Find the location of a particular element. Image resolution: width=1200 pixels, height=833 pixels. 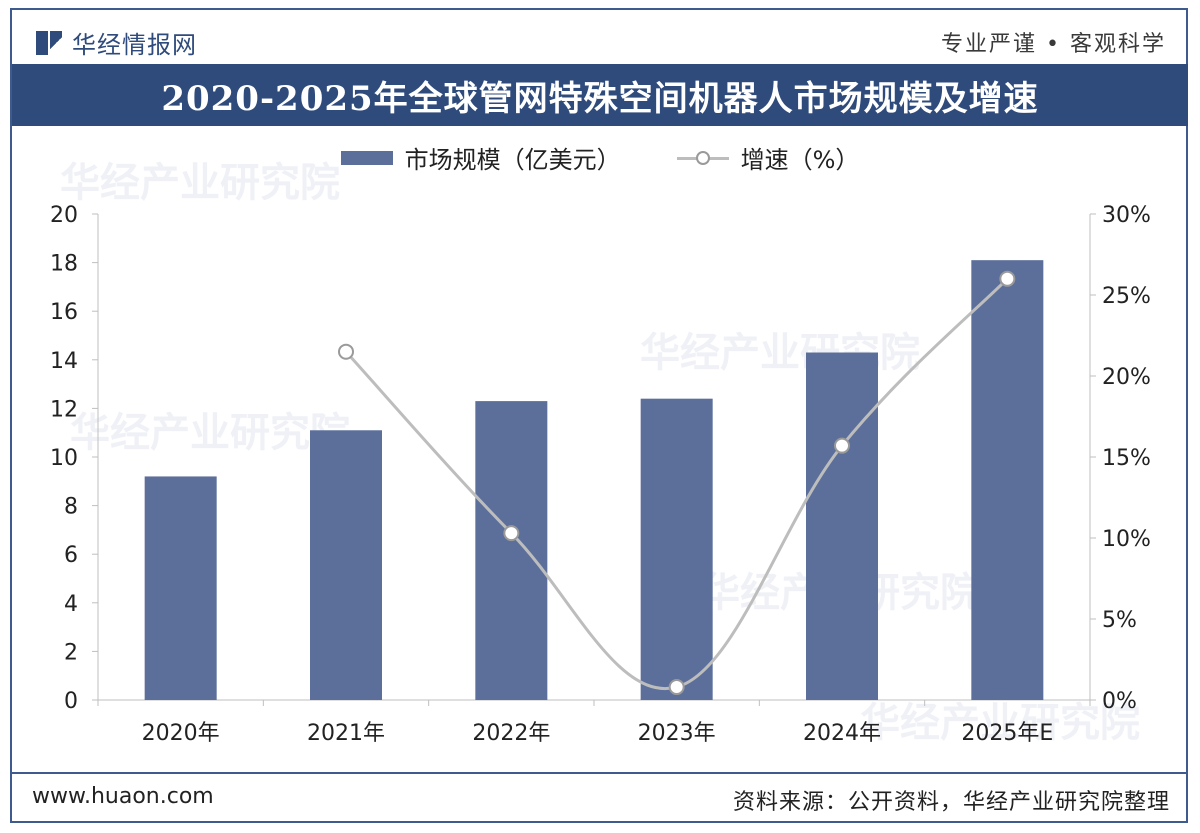

legend-label-market-size: 市场规模（亿美元） is located at coordinates (512, 160).